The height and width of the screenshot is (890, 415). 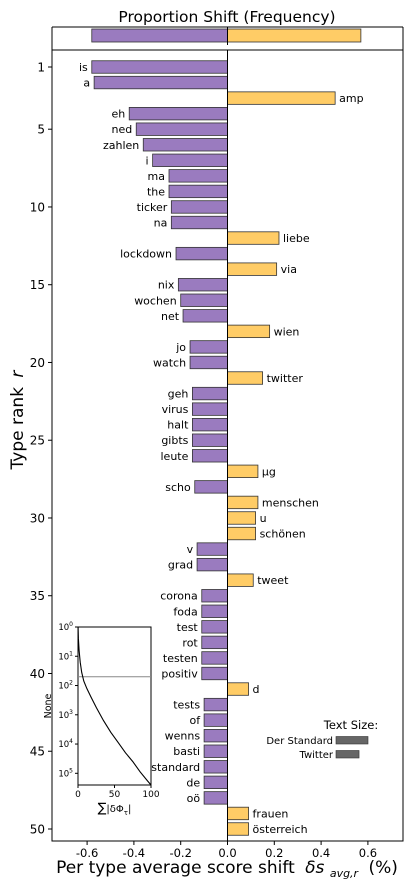 I want to click on x-tick-label: 0.4, so click(x=321, y=853).